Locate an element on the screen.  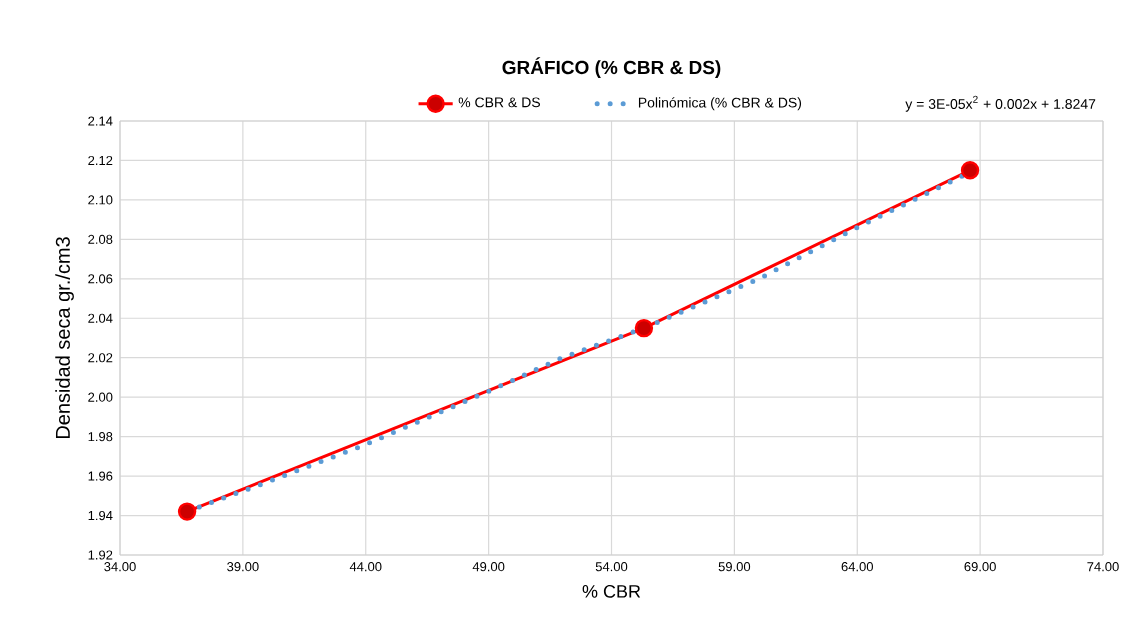
x-tick-label: 44.00 is located at coordinates (365, 567).